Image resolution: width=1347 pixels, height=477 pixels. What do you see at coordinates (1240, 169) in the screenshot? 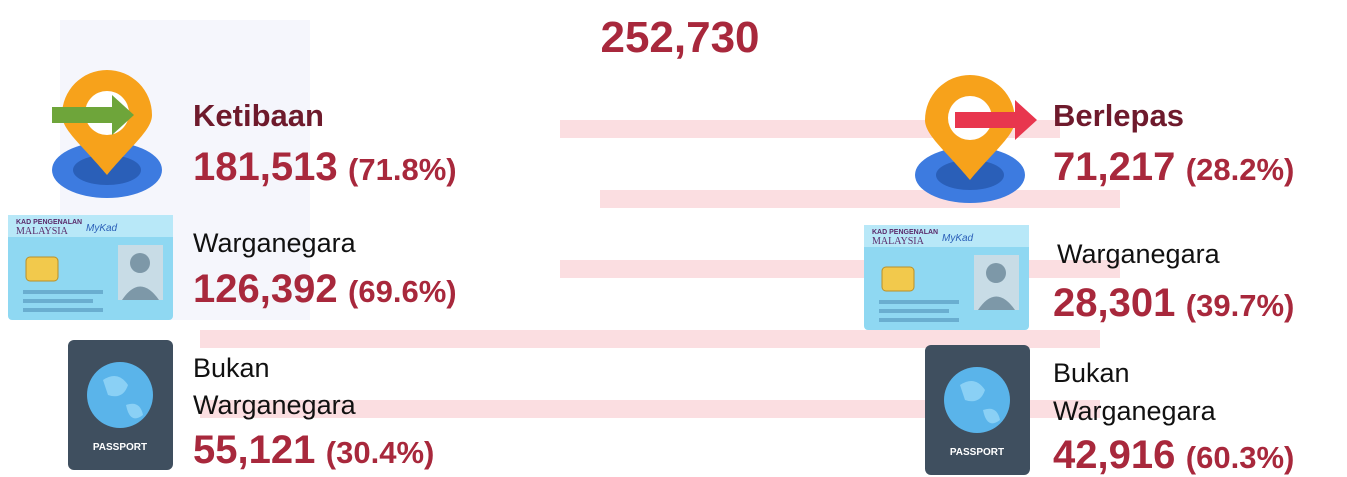
I see `percent: (28.2%)` at bounding box center [1240, 169].